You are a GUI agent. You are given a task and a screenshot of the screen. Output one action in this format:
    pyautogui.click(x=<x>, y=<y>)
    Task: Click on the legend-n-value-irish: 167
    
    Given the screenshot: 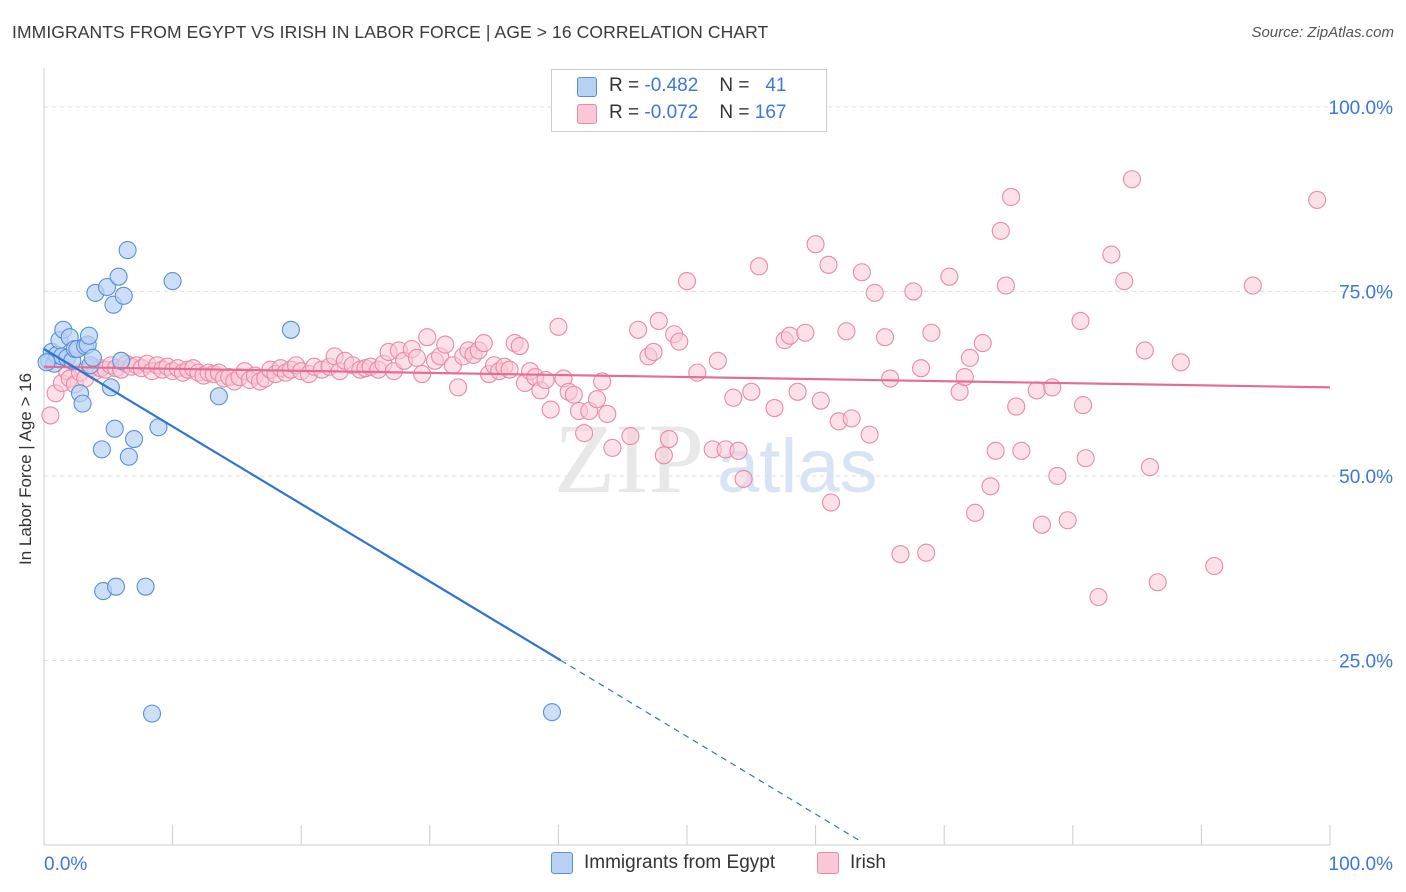 What is the action you would take?
    pyautogui.click(x=770, y=112)
    